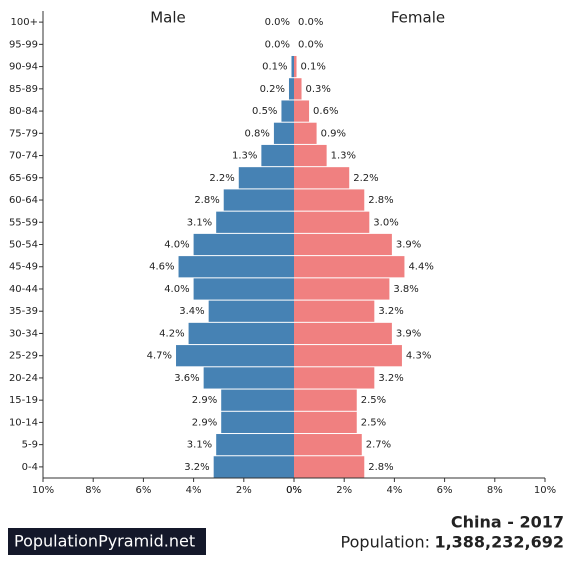 The height and width of the screenshot is (581, 575). Describe the element at coordinates (385, 542) in the screenshot. I see `population-label: Population:` at that location.